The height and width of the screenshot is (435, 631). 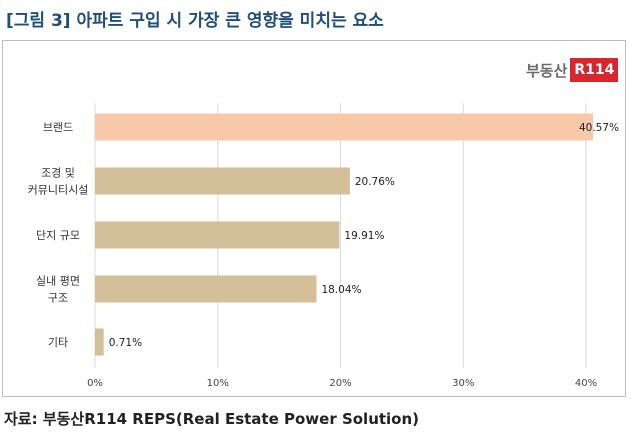 I want to click on x-tick-label: 0%, so click(x=95, y=383).